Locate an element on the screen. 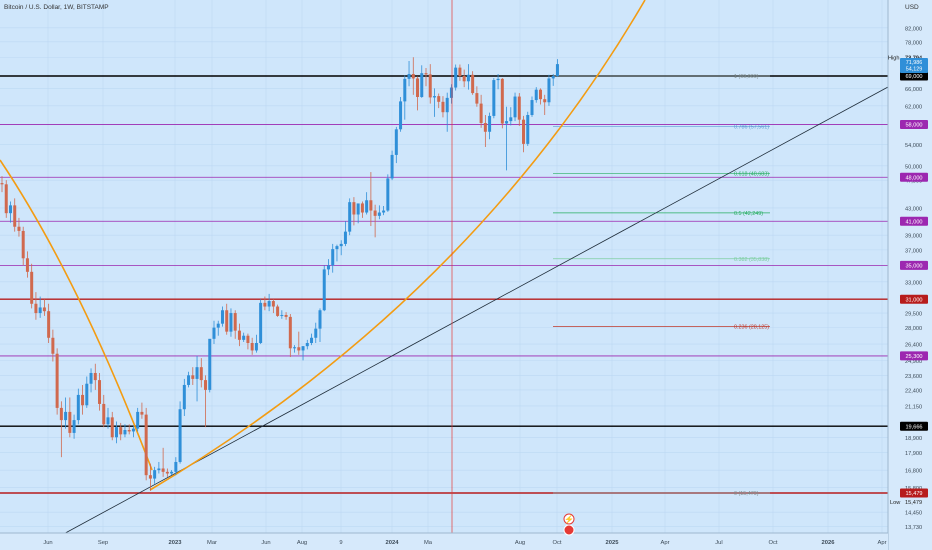 The height and width of the screenshot is (550, 932). price-tick-label: 39,000 is located at coordinates (913, 237).